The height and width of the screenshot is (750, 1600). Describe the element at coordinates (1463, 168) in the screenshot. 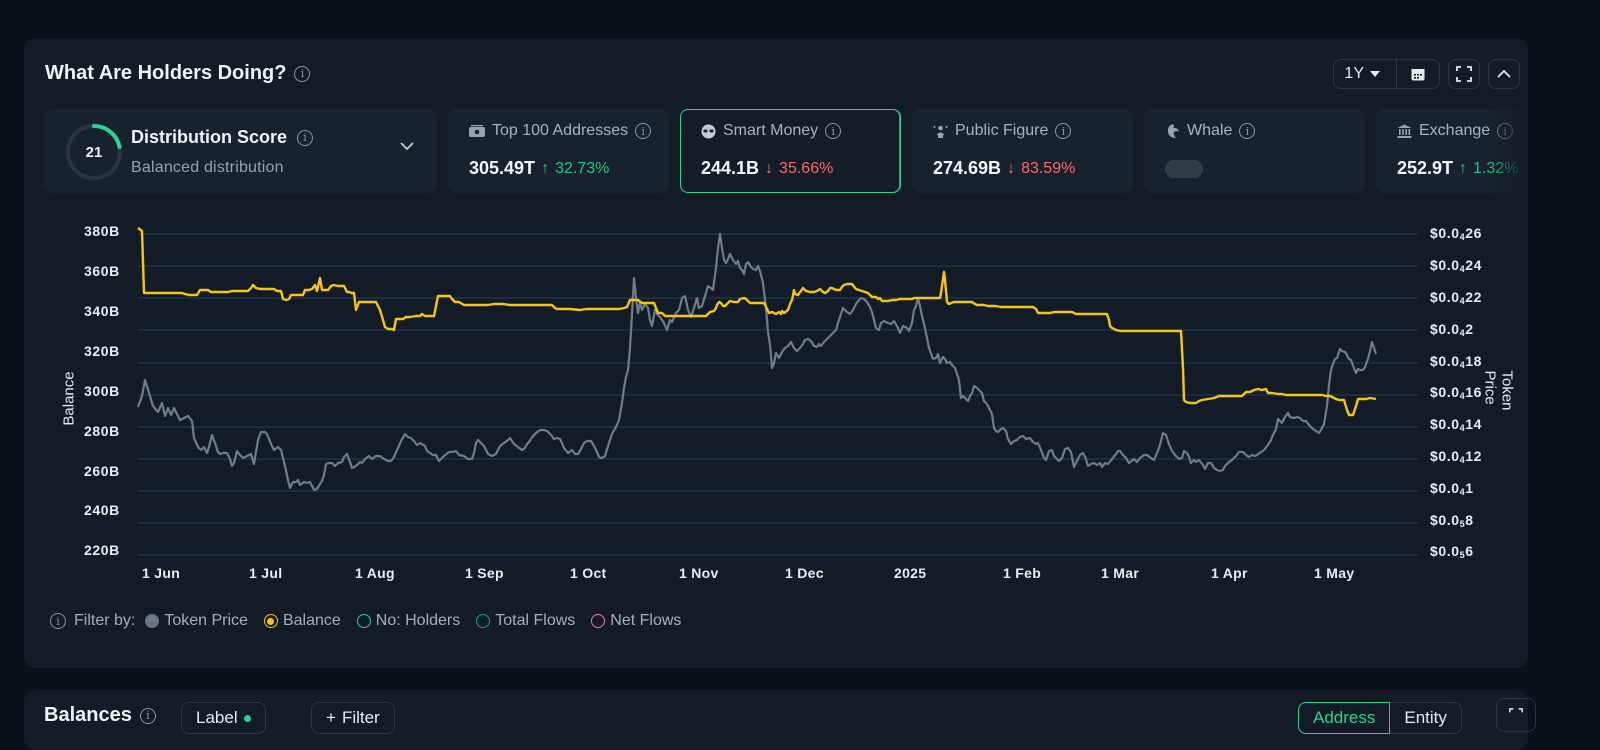

I see `arrow-up-icon: ↑` at that location.